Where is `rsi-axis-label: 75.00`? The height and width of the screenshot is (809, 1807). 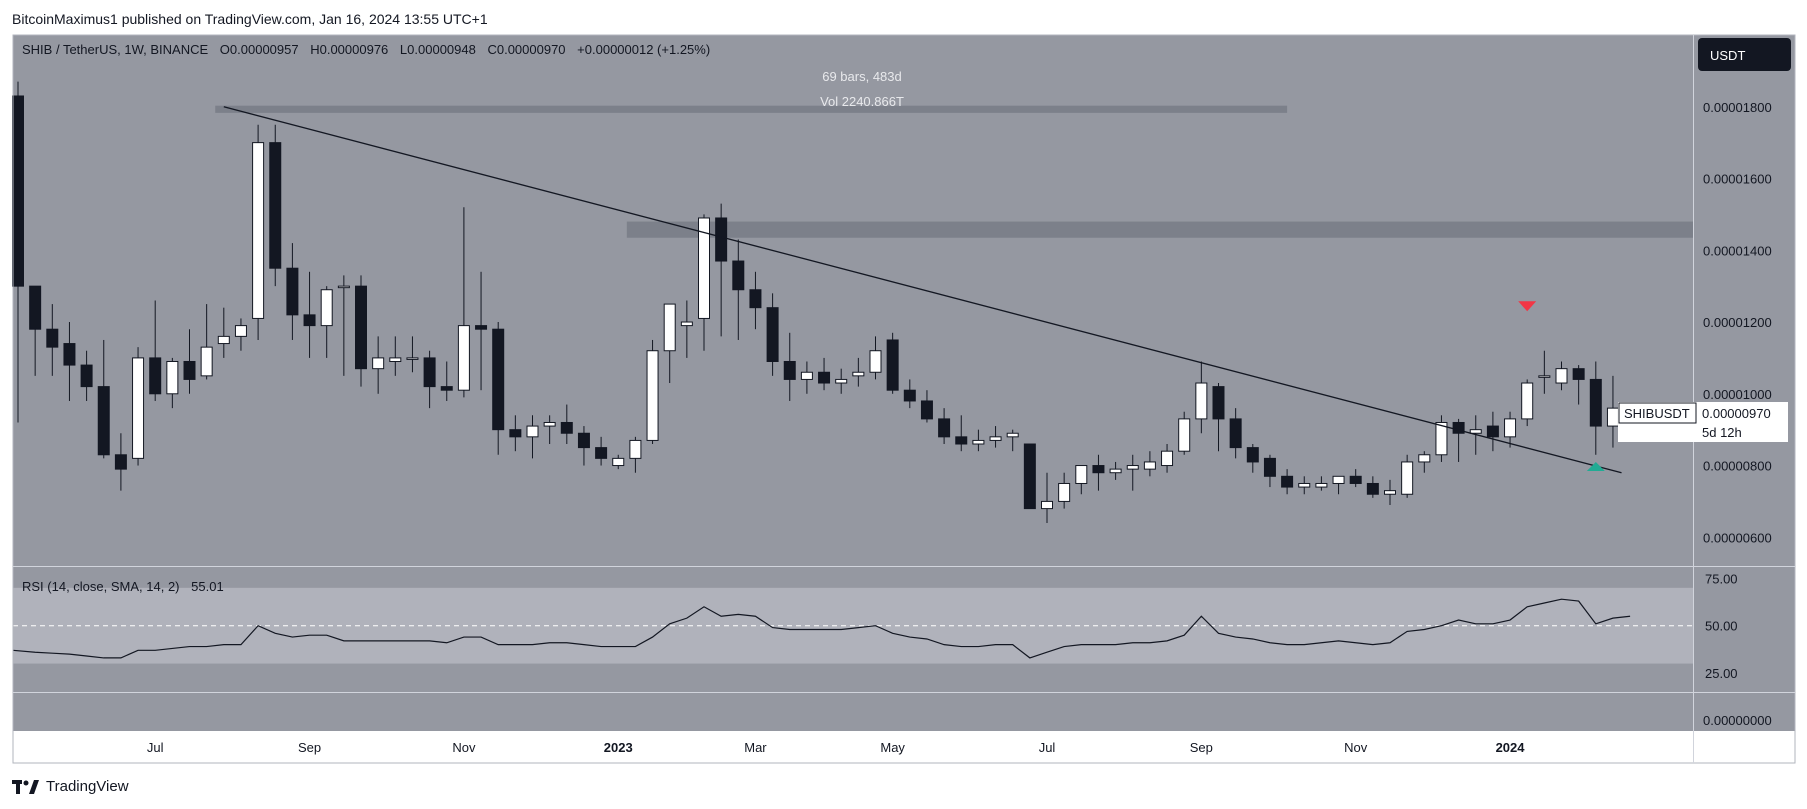
rsi-axis-label: 75.00 is located at coordinates (1721, 578).